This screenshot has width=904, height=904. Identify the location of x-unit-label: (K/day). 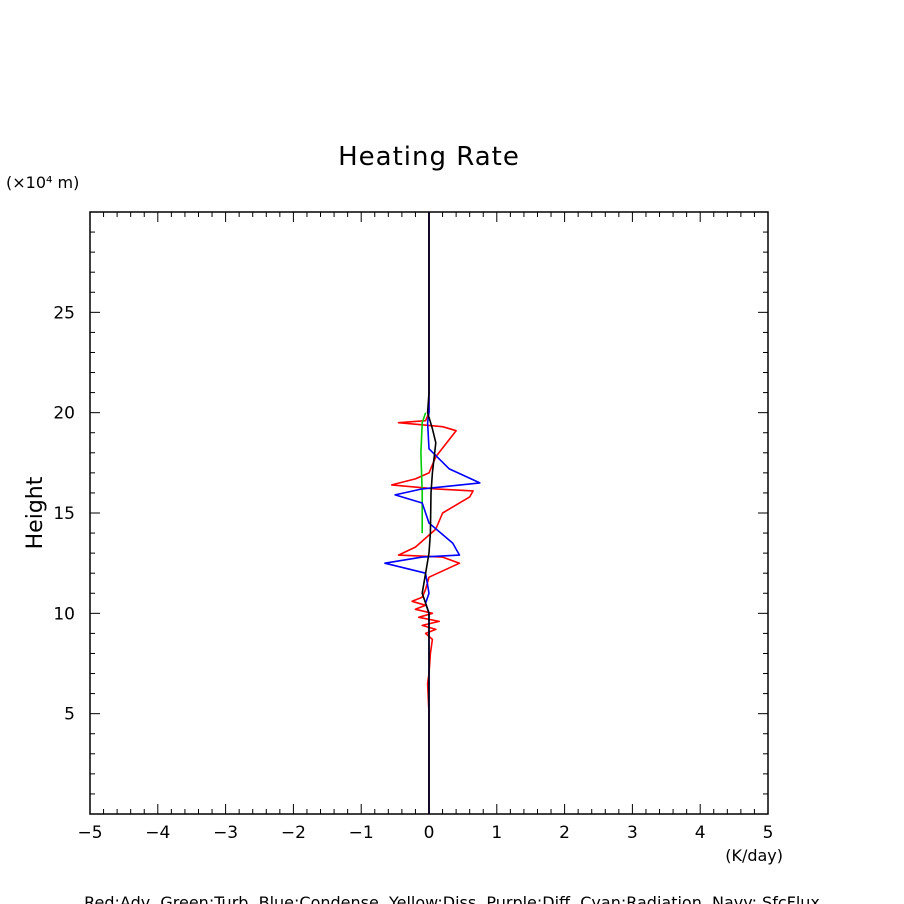
(754, 855).